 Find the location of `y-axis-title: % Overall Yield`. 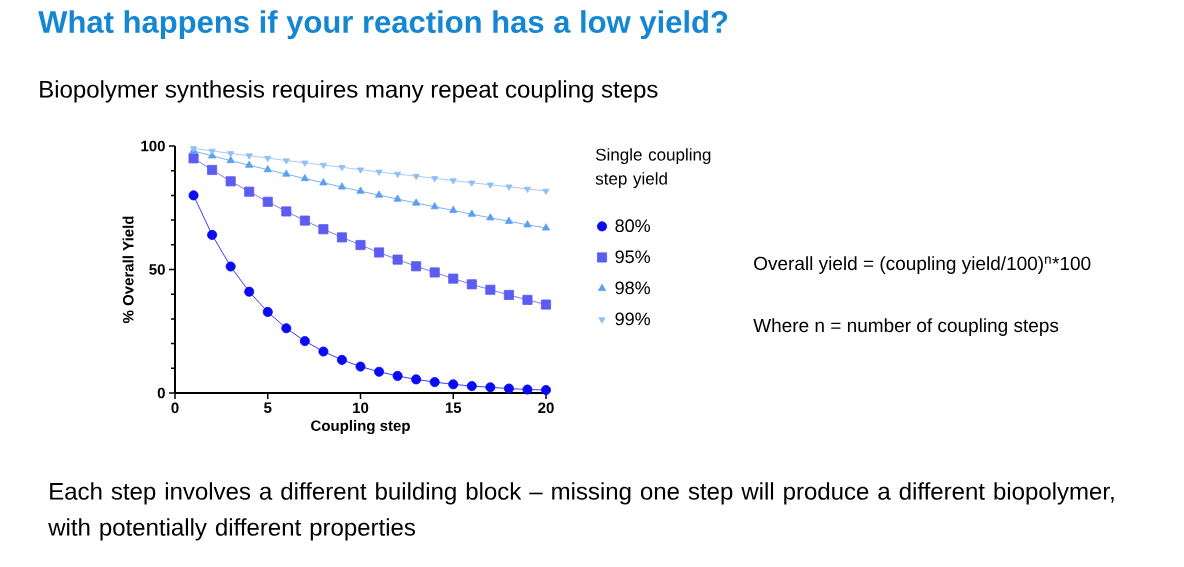

y-axis-title: % Overall Yield is located at coordinates (128, 270).